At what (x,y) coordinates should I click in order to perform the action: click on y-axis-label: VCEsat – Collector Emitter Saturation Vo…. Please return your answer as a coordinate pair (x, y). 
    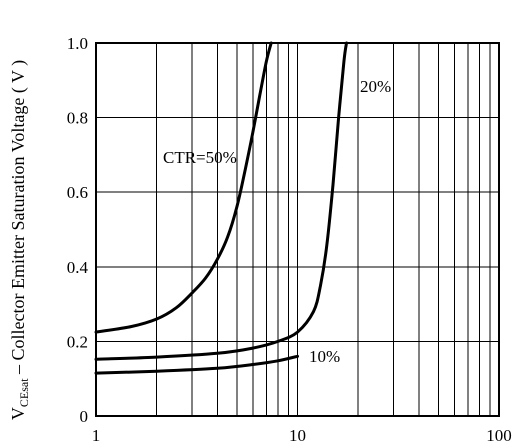
    Looking at the image, I should click on (19, 240).